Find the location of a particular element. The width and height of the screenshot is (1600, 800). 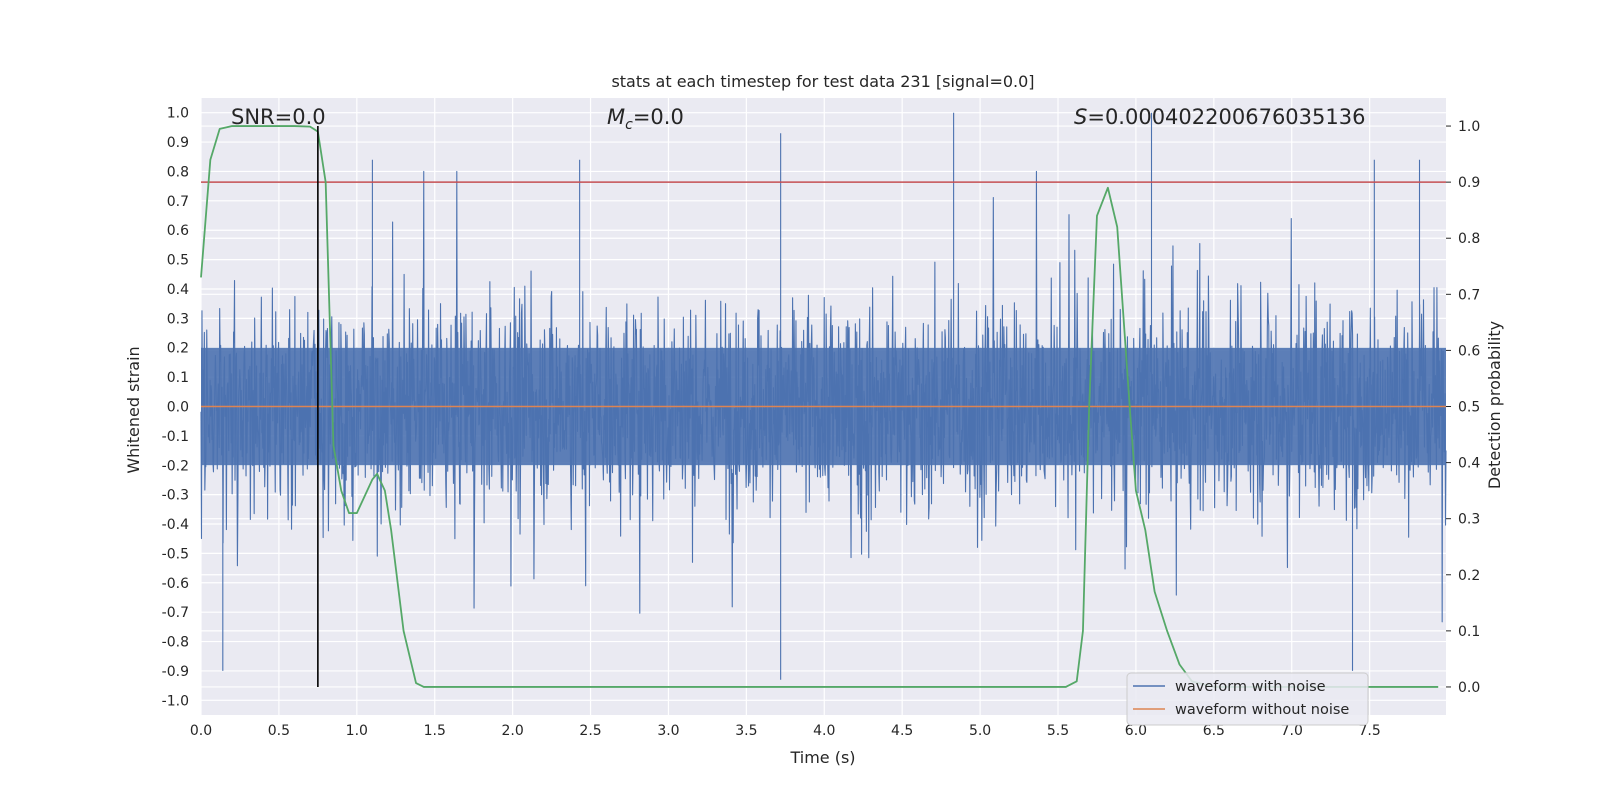

x-tick-label: 5.5 is located at coordinates (1058, 731).